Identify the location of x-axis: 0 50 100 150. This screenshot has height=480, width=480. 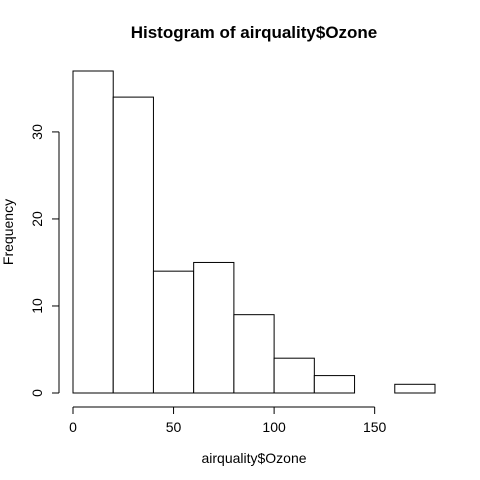
(228, 420).